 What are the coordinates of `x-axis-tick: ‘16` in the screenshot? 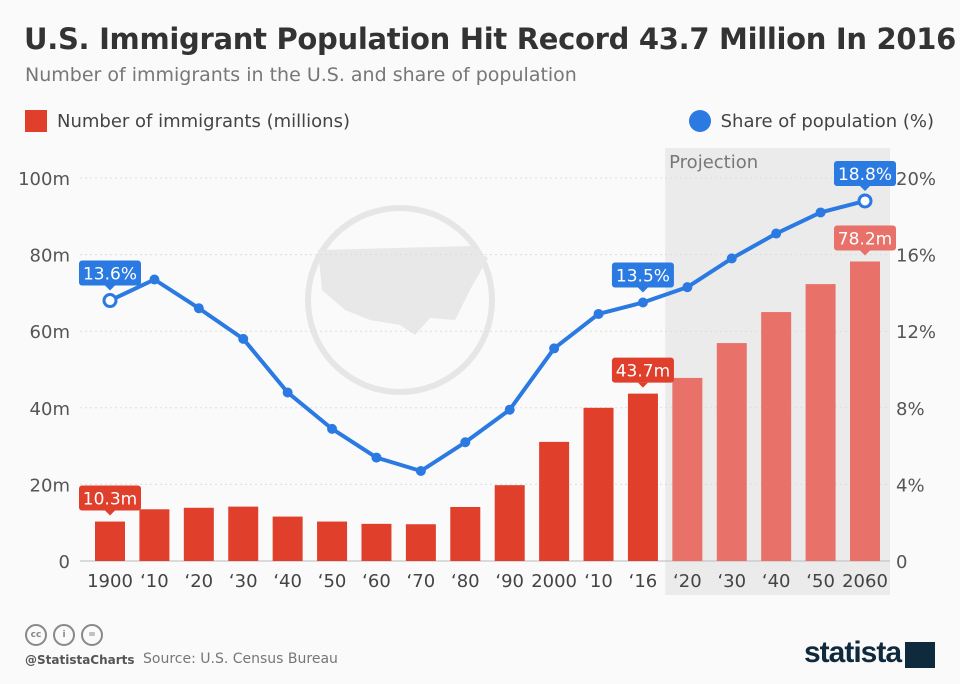 It's located at (643, 581).